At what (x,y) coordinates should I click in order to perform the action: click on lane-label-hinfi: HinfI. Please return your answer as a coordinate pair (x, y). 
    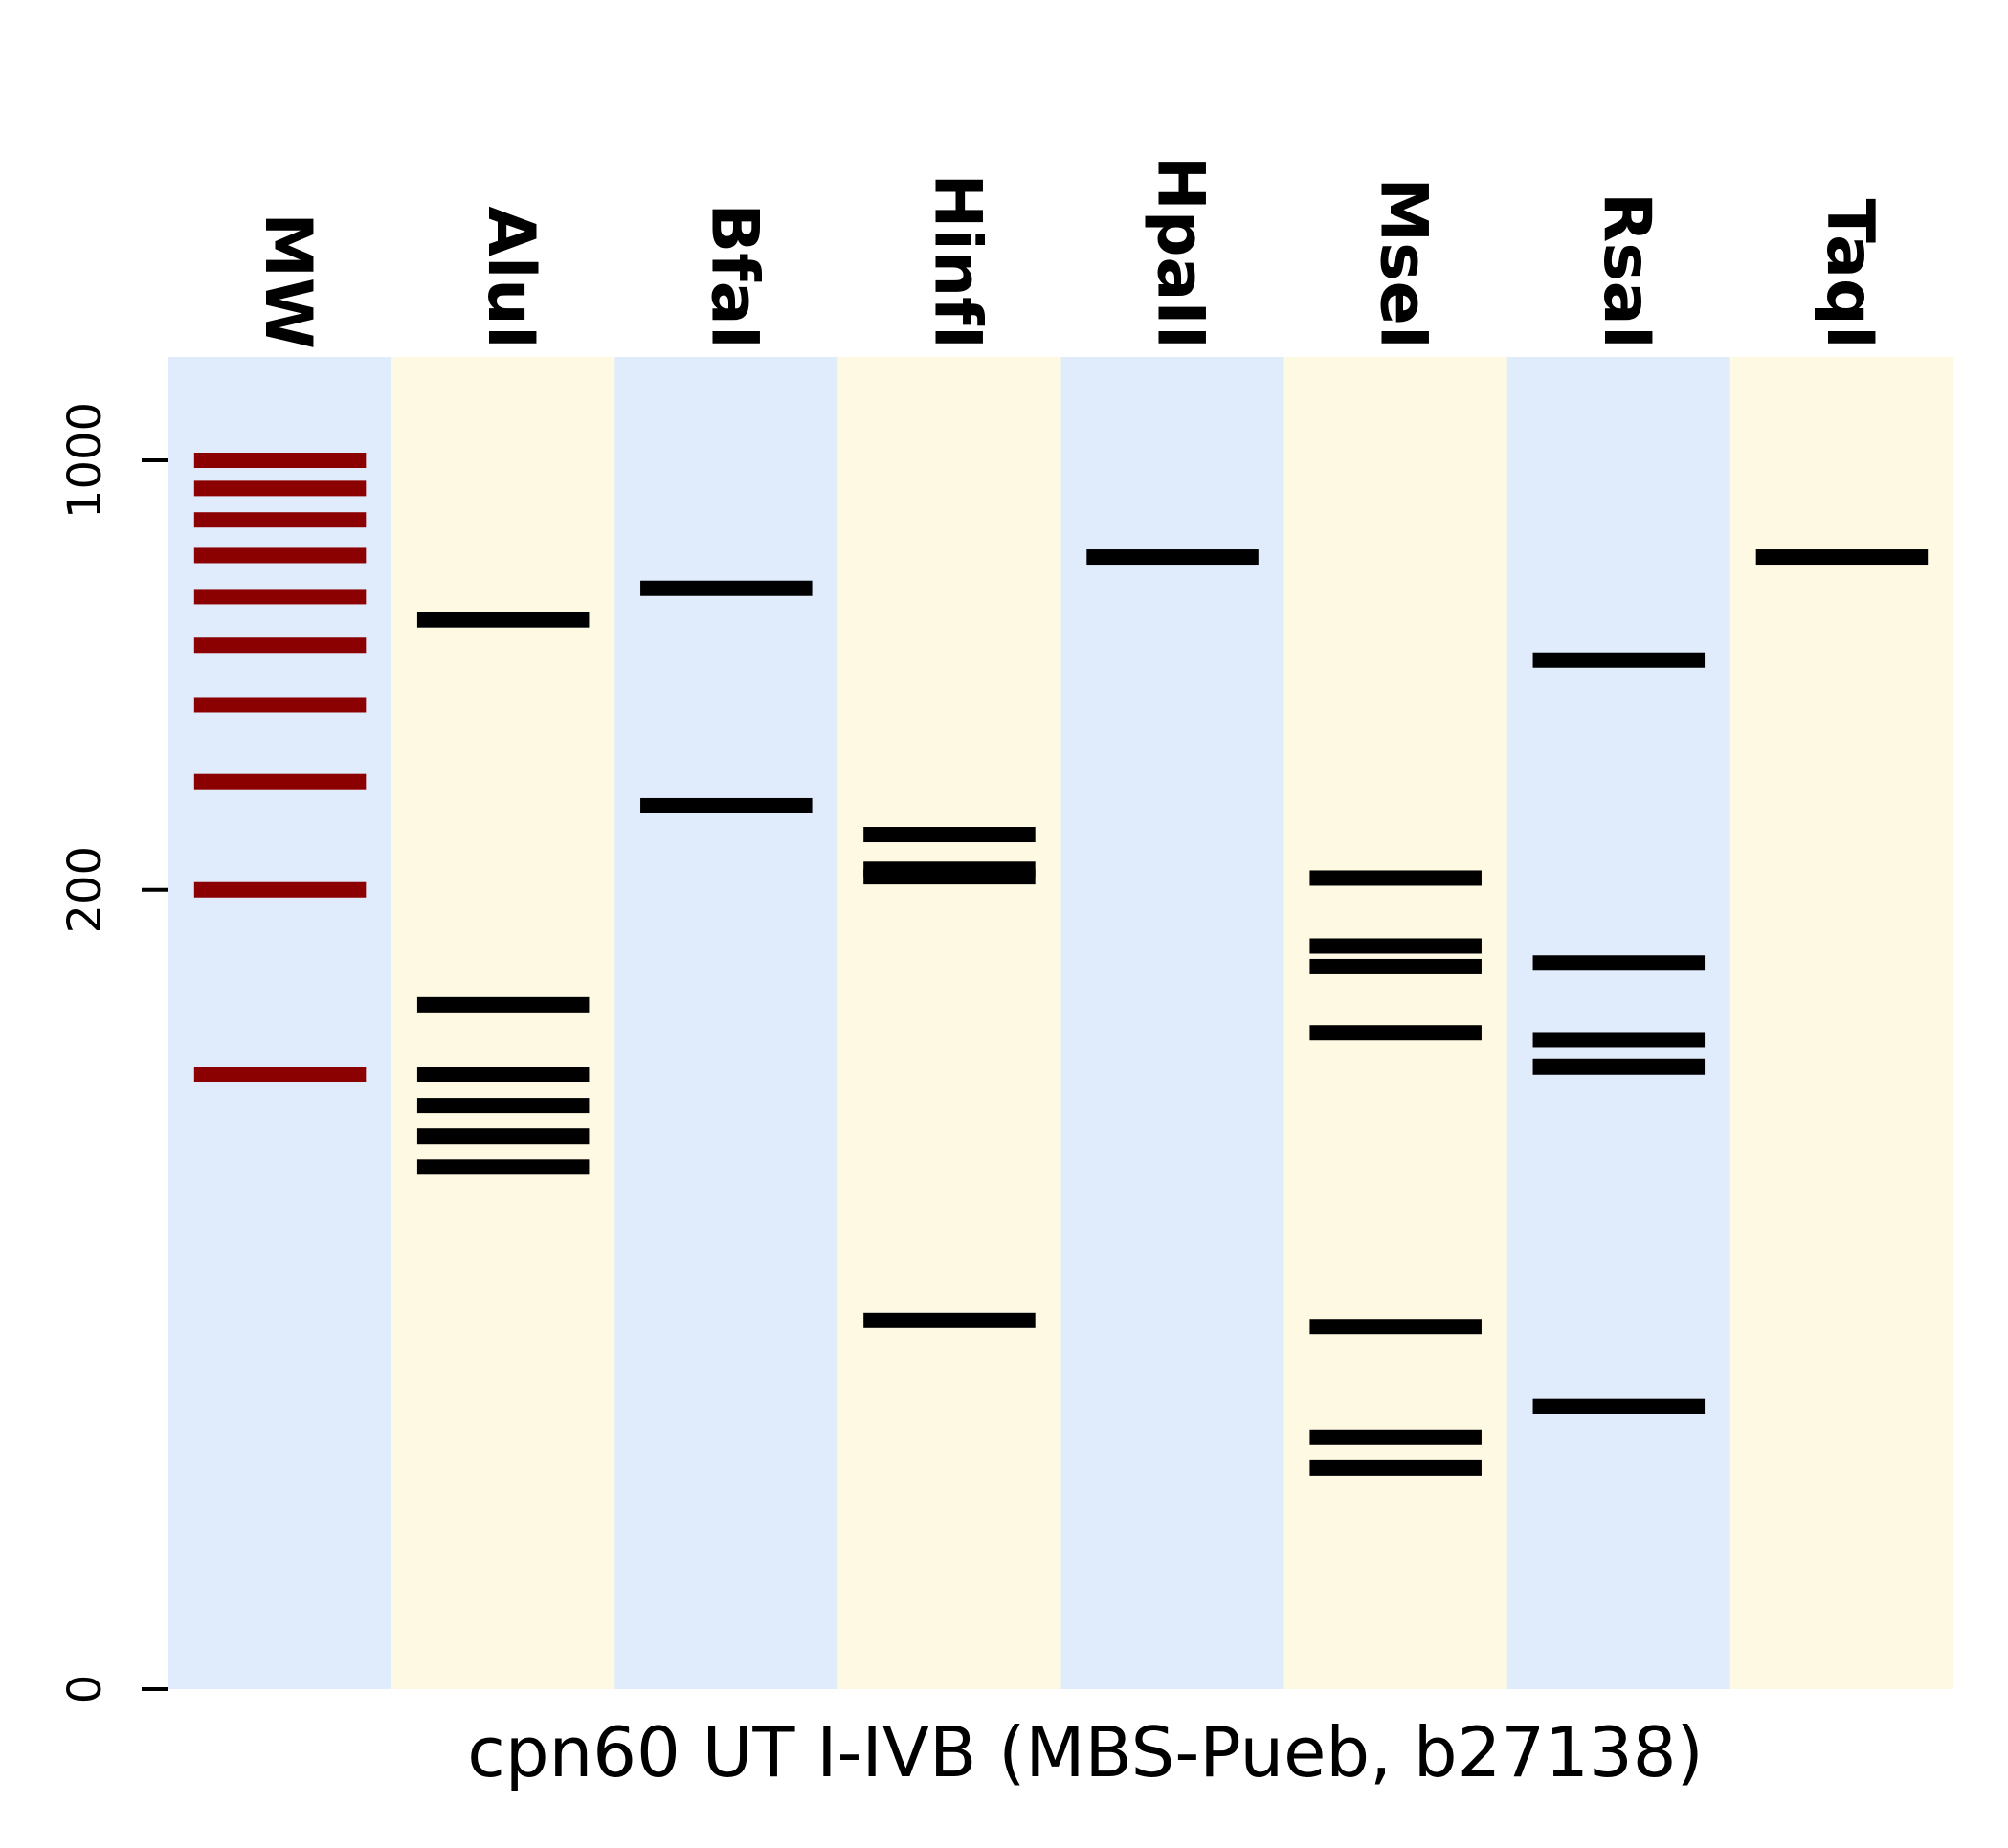
    Looking at the image, I should click on (956, 261).